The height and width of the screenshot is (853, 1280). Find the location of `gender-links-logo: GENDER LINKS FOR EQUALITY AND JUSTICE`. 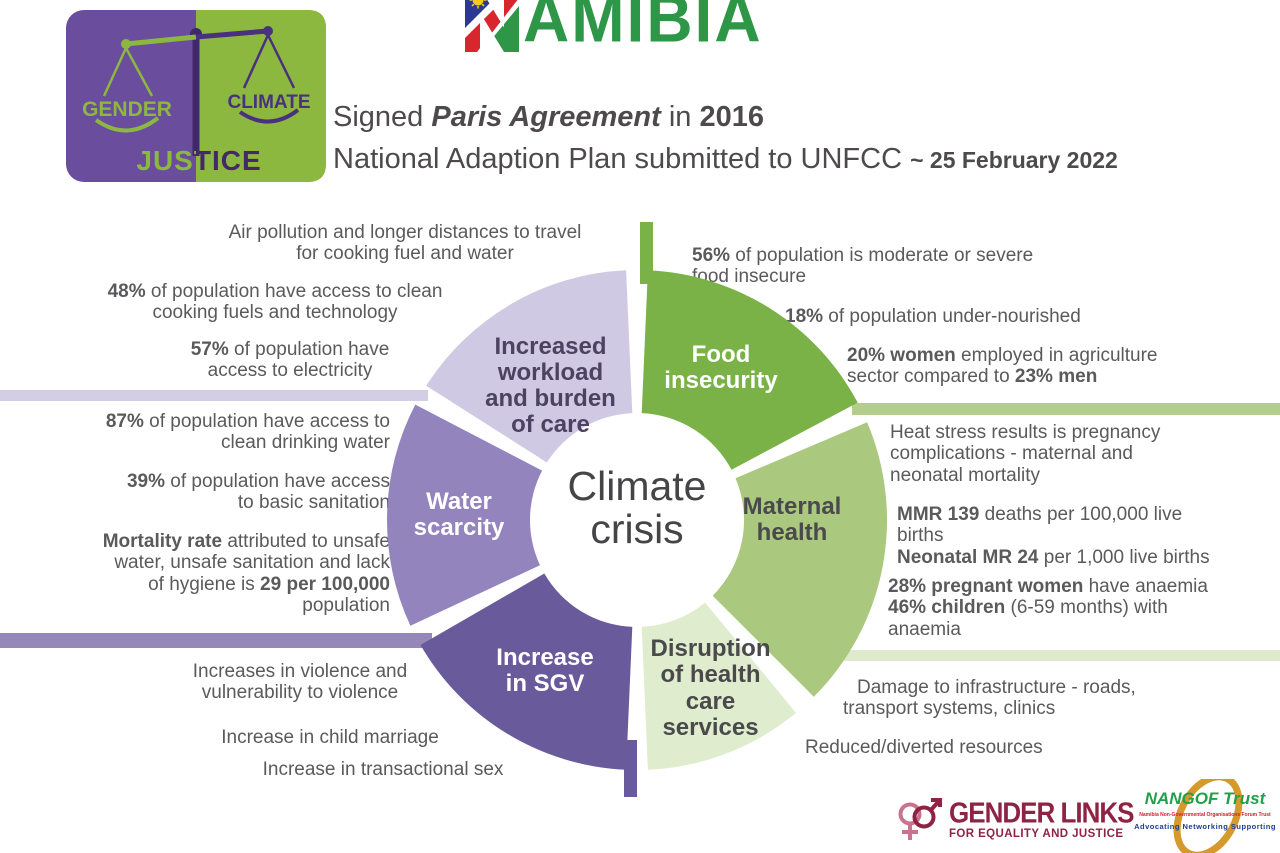

gender-links-logo: GENDER LINKS FOR EQUALITY AND JUSTICE is located at coordinates (1013, 819).